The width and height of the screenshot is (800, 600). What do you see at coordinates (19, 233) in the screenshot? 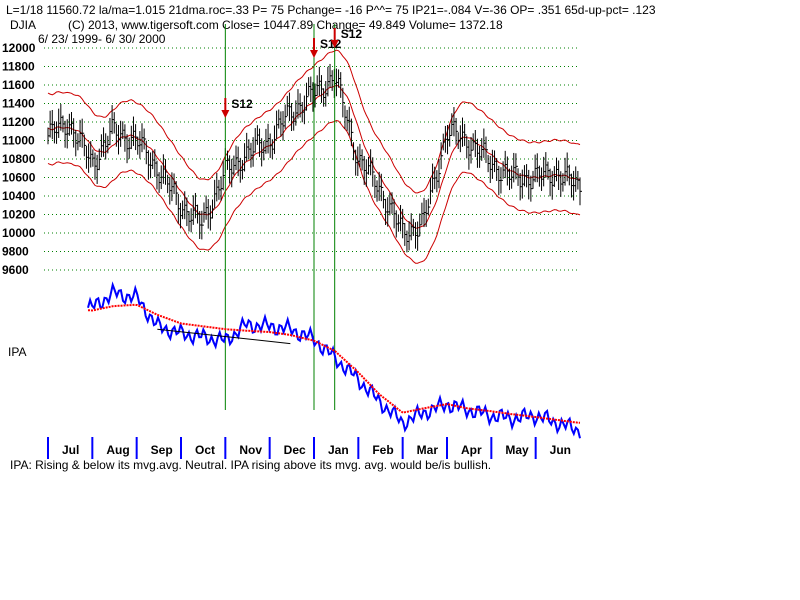
I see `y-tick-label: 10000` at bounding box center [19, 233].